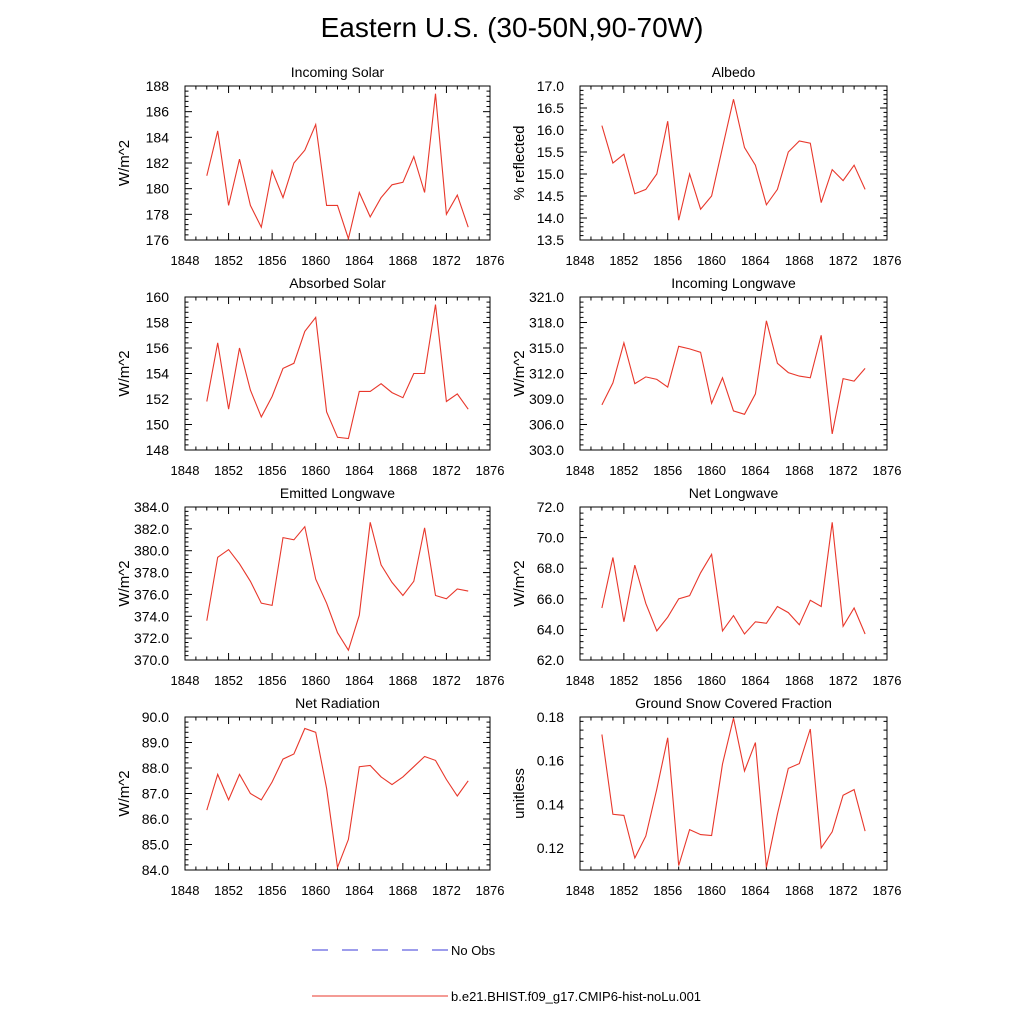 Image resolution: width=1024 pixels, height=1024 pixels. I want to click on y-tick-label: 14.0, so click(550, 218).